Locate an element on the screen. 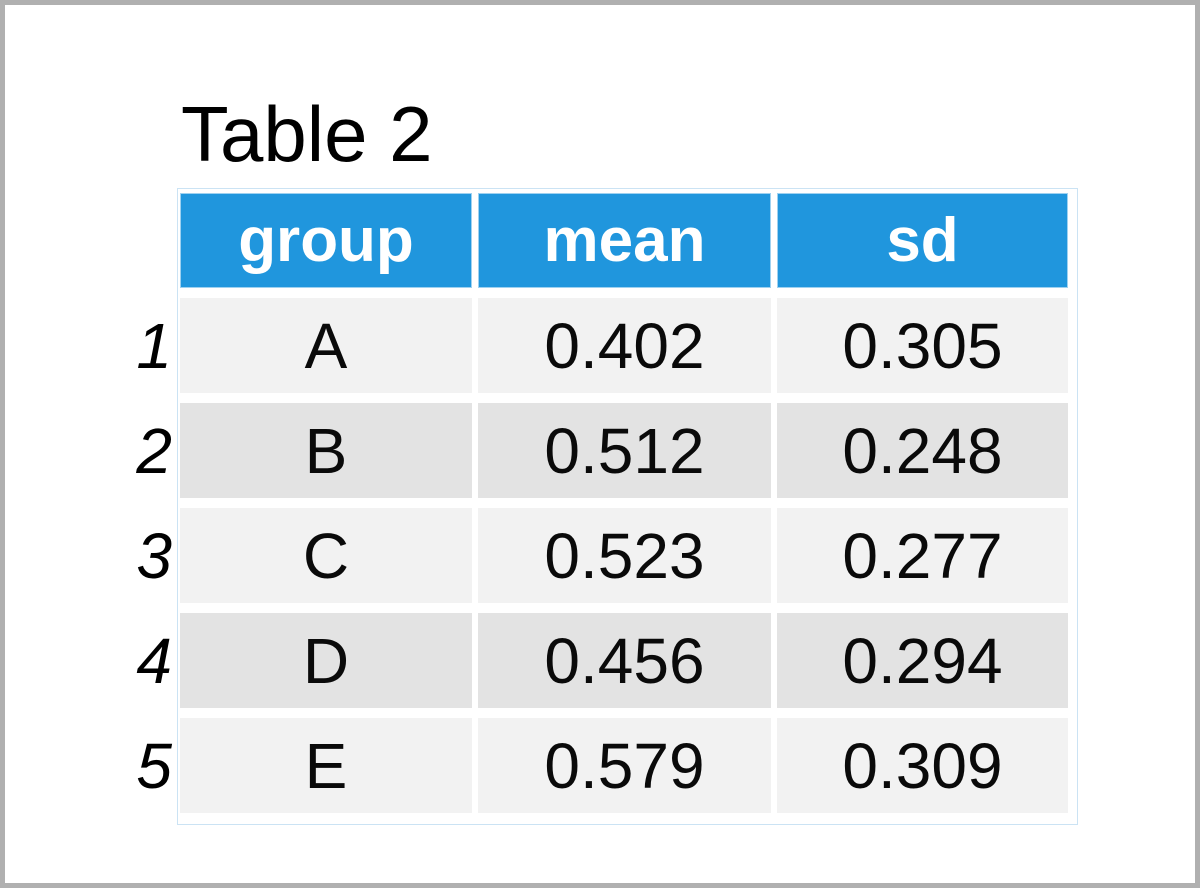 This screenshot has width=1200, height=888. cell-group: B is located at coordinates (326, 450).